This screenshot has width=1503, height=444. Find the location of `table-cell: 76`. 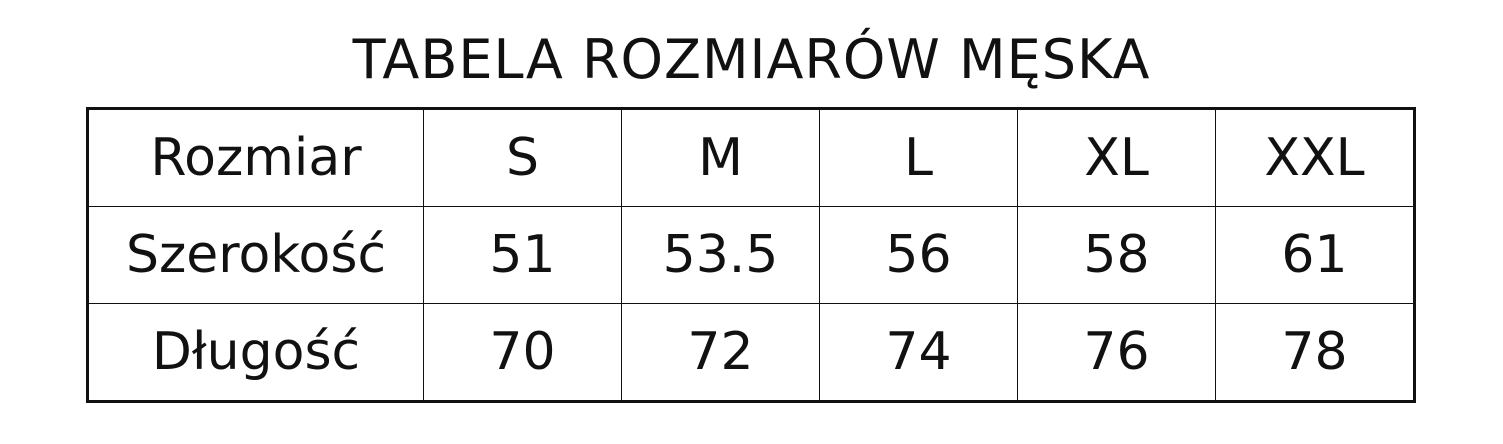

table-cell: 76 is located at coordinates (1116, 352).